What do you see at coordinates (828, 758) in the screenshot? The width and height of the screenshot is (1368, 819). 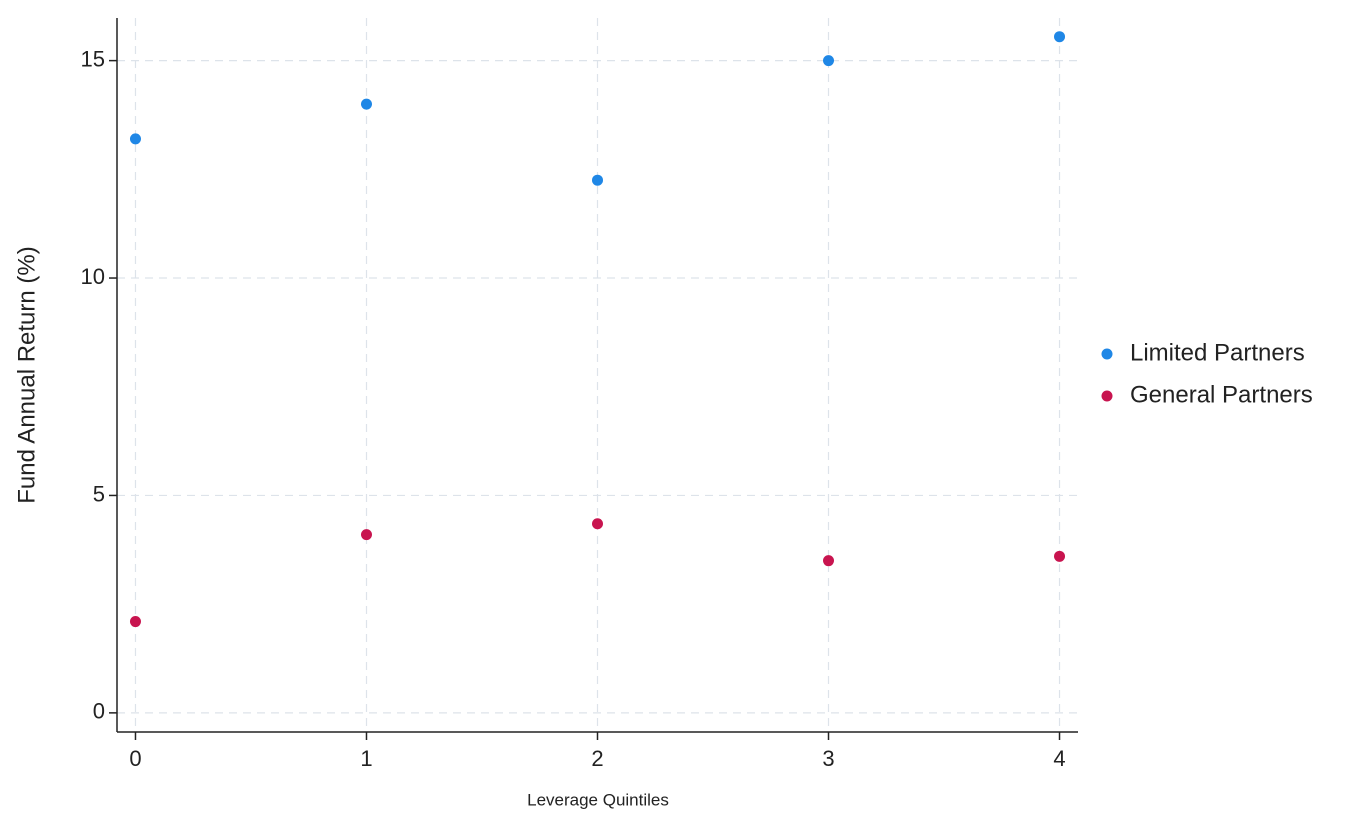 I see `x-tick-label: 3` at bounding box center [828, 758].